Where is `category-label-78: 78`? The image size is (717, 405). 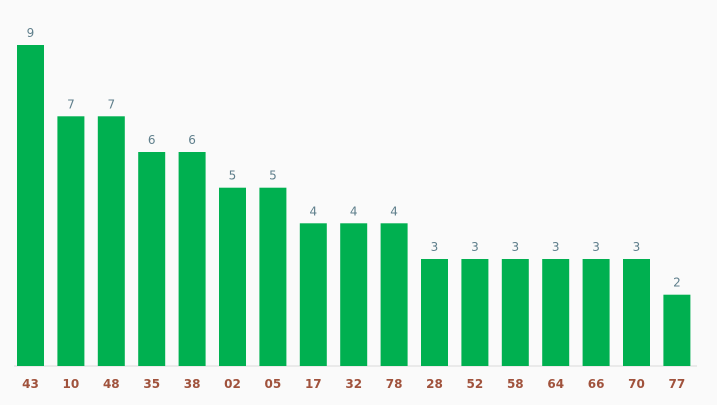
category-label-78: 78 is located at coordinates (394, 384).